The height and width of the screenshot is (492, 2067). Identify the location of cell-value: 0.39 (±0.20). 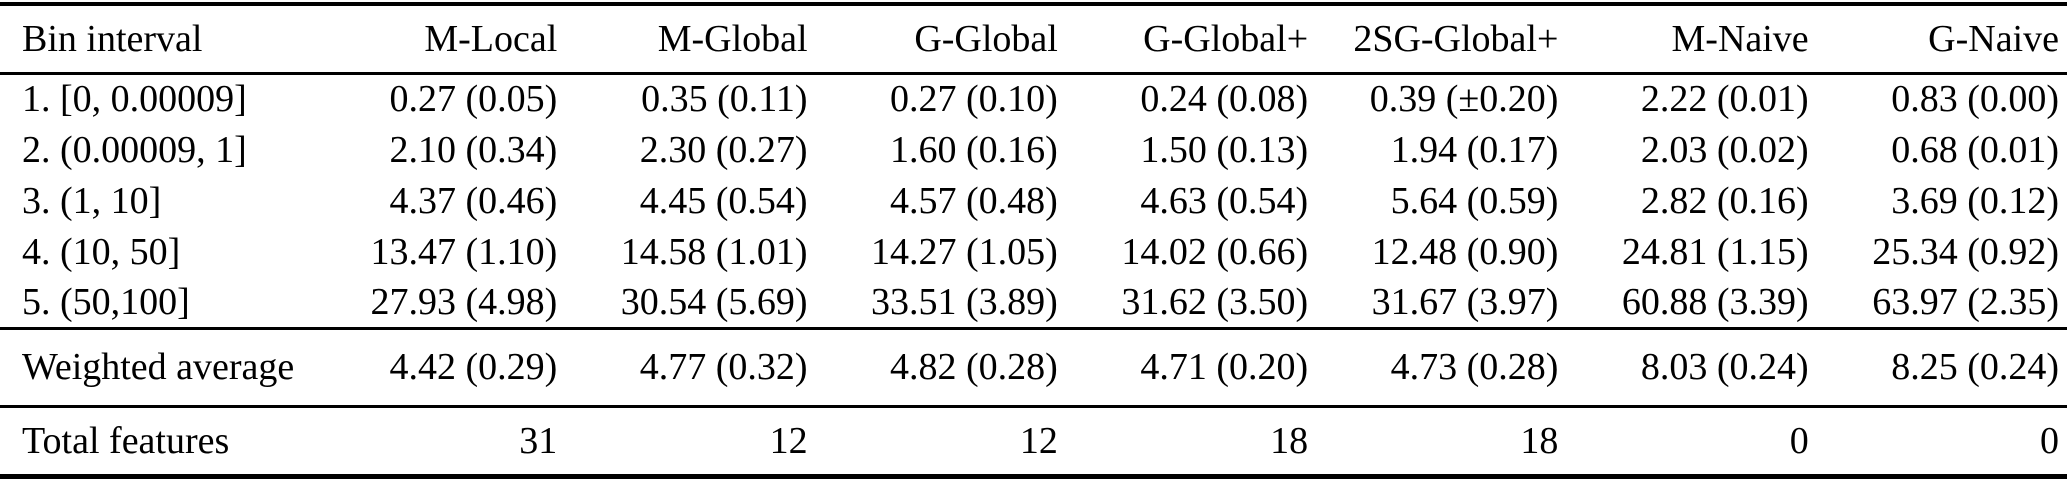
(1464, 99).